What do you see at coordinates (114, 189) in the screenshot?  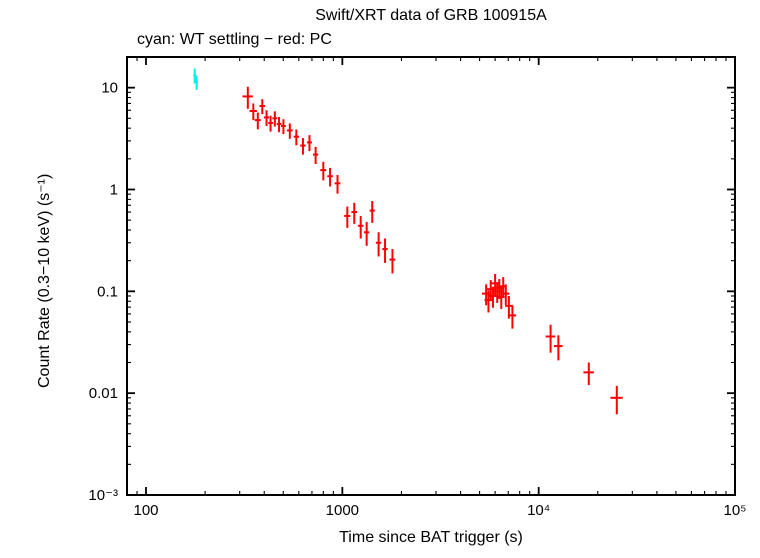 I see `y-tick-label: 1` at bounding box center [114, 189].